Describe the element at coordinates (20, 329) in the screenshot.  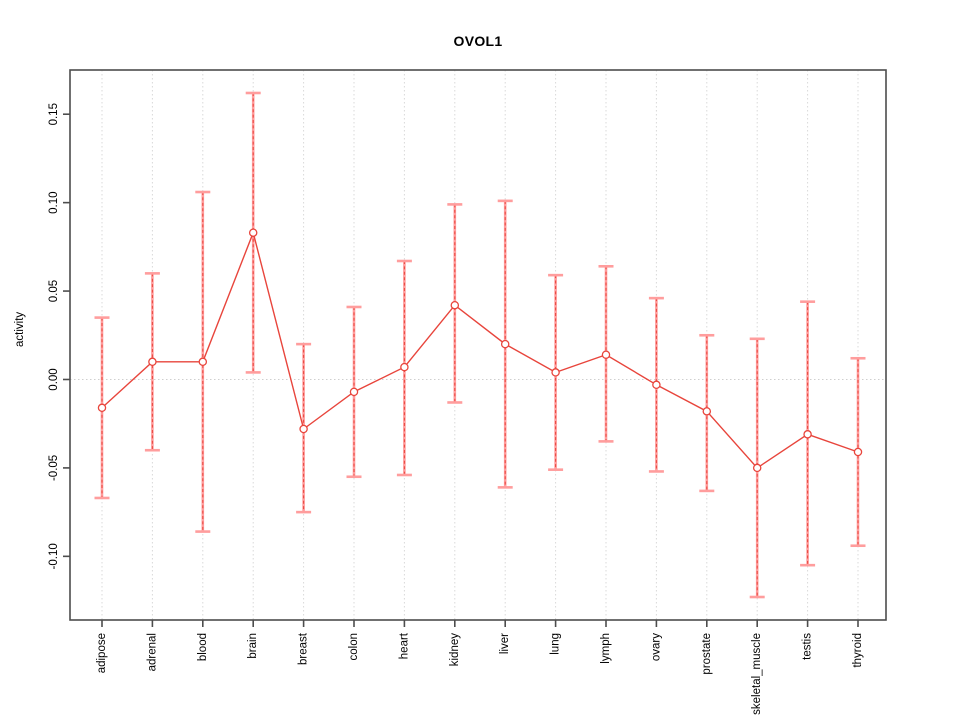
I see `y-axis-title-label: activity` at that location.